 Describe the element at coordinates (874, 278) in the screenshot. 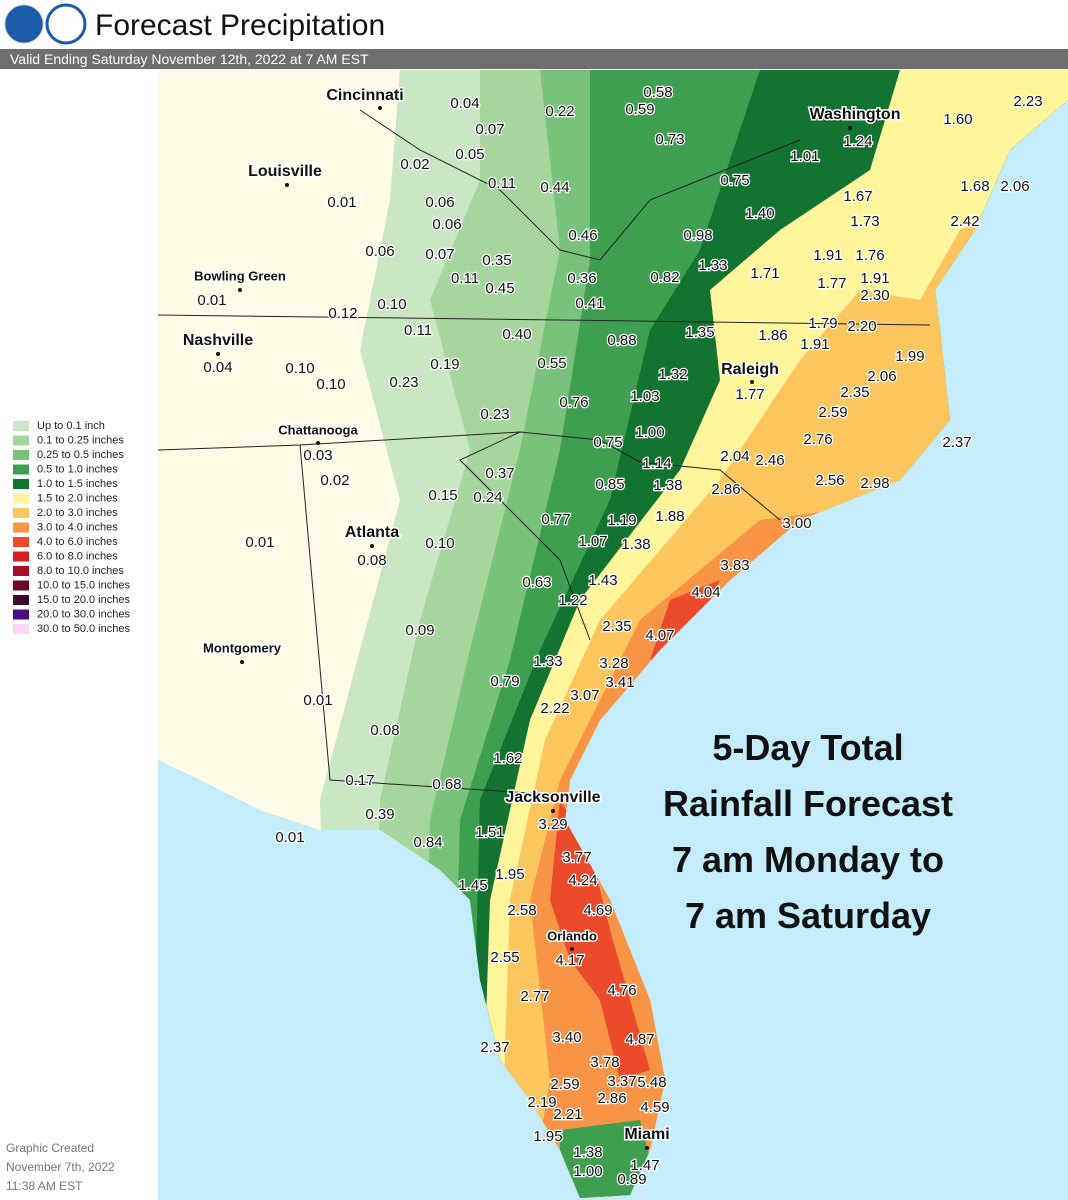

I see `rainfall-amount: 1.91` at that location.